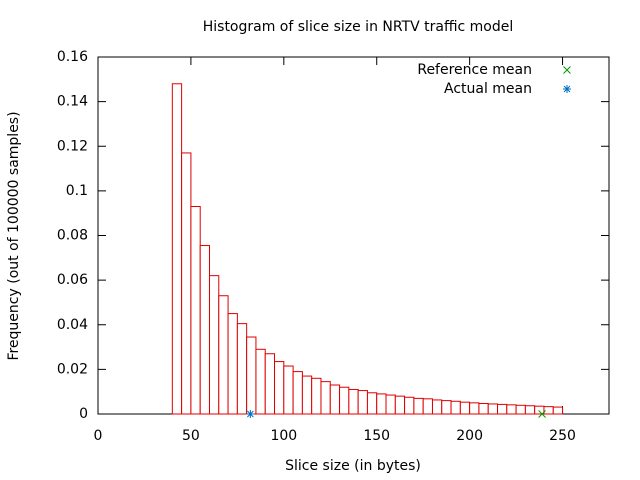 The width and height of the screenshot is (640, 480). What do you see at coordinates (72, 325) in the screenshot?
I see `y-tick-label: 0.04` at bounding box center [72, 325].